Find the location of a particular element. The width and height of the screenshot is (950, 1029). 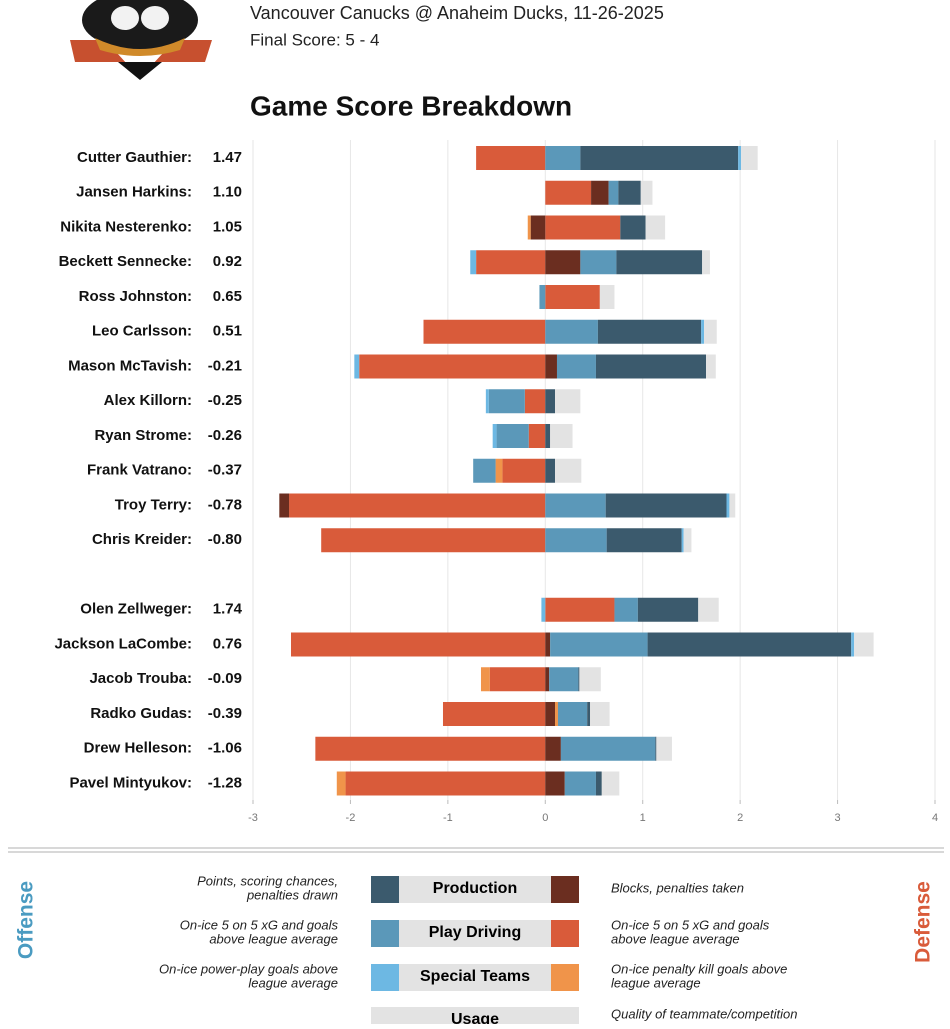

logo is located at coordinates (141, 40).